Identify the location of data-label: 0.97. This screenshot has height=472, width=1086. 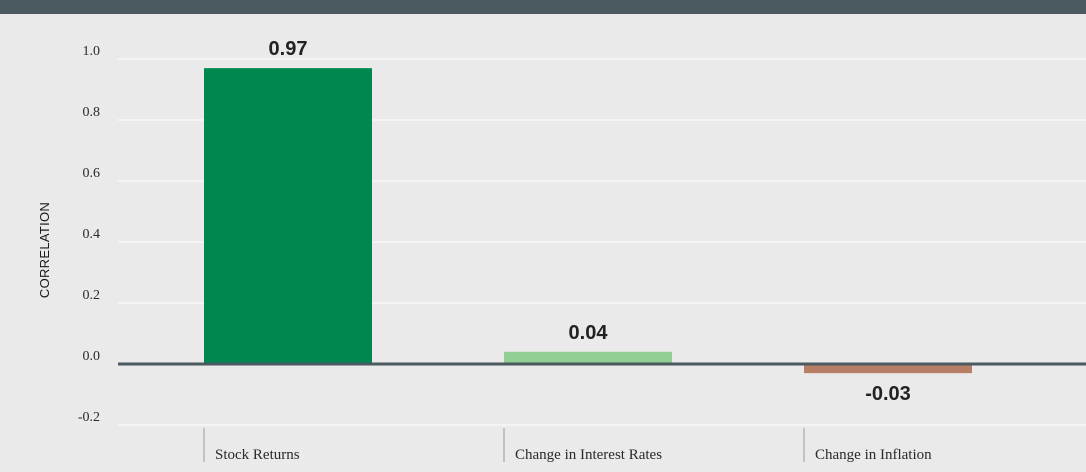
(288, 49).